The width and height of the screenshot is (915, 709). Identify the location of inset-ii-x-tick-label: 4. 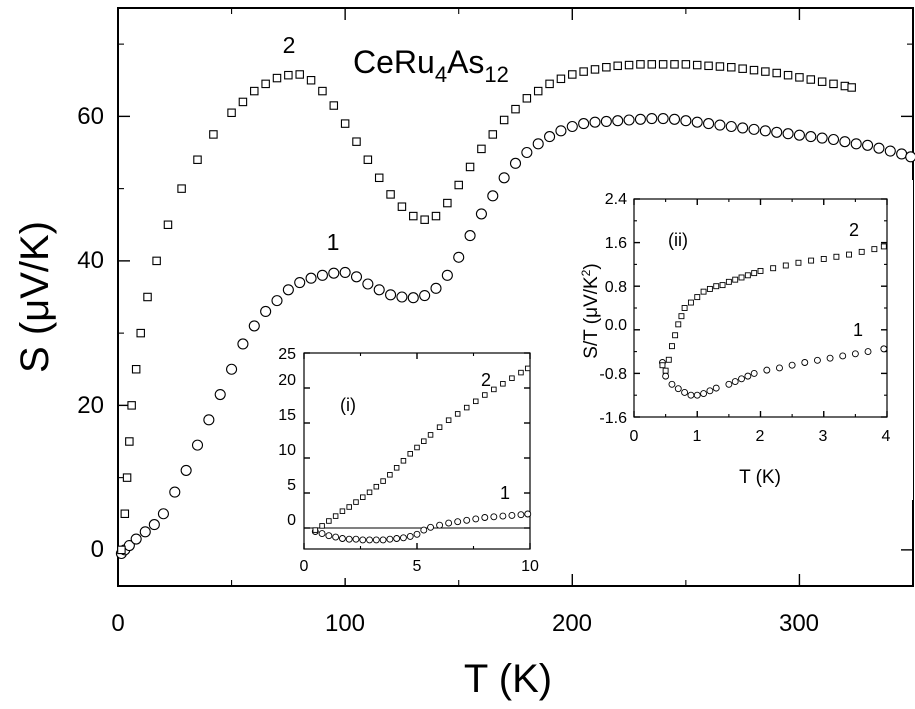
(886, 436).